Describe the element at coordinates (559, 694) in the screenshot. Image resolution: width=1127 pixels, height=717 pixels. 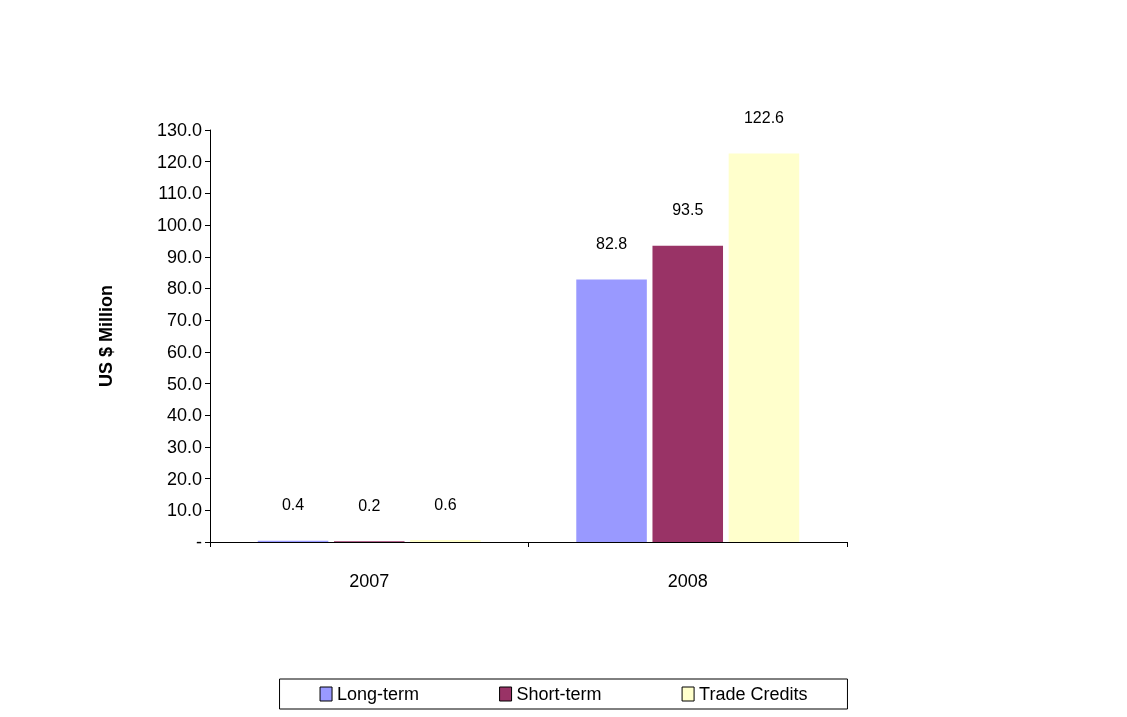
I see `legend-label: Short-term` at that location.